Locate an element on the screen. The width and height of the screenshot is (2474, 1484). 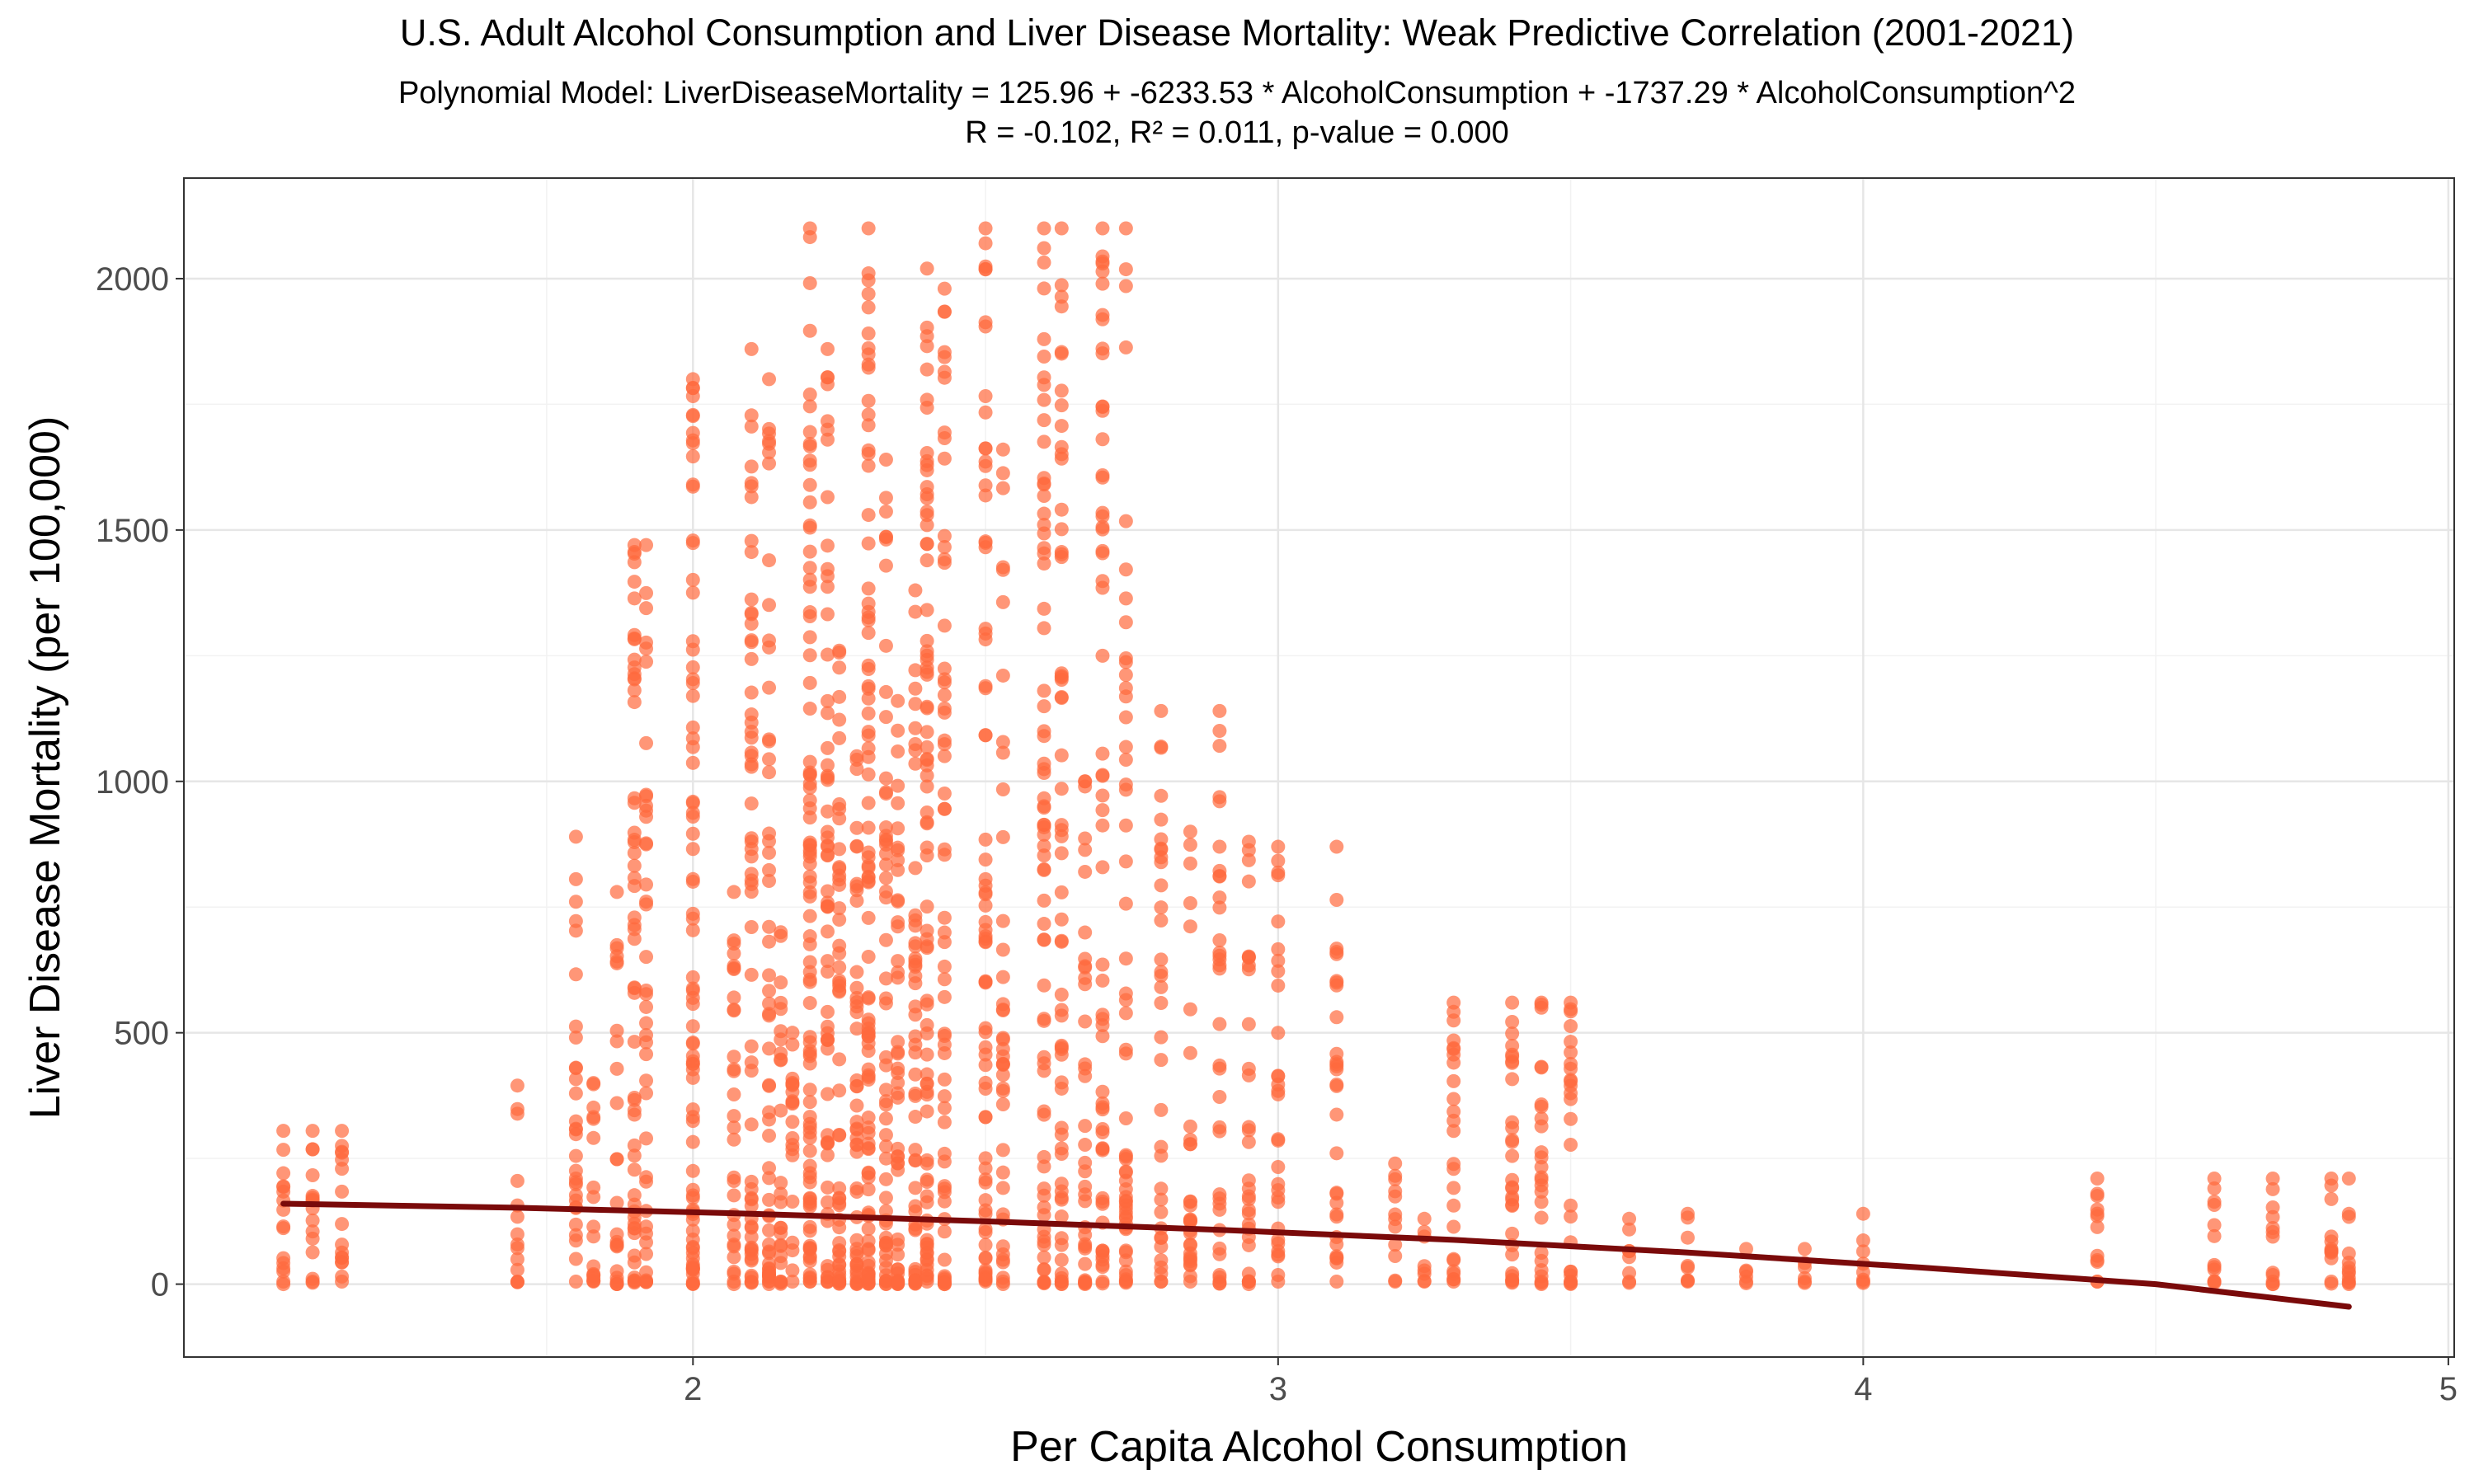
y-tick-label: 1500 is located at coordinates (132, 531).